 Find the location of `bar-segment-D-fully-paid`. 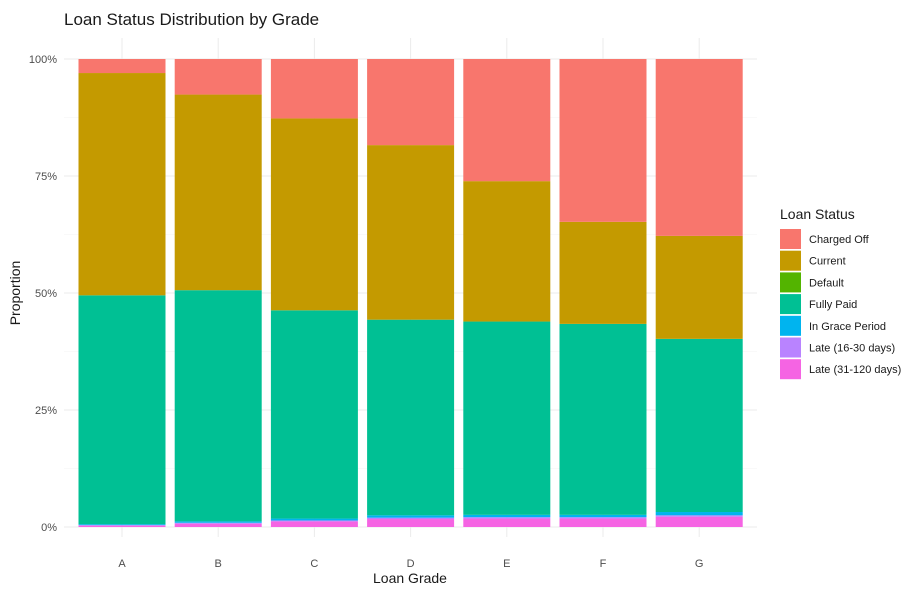

bar-segment-D-fully-paid is located at coordinates (411, 417).